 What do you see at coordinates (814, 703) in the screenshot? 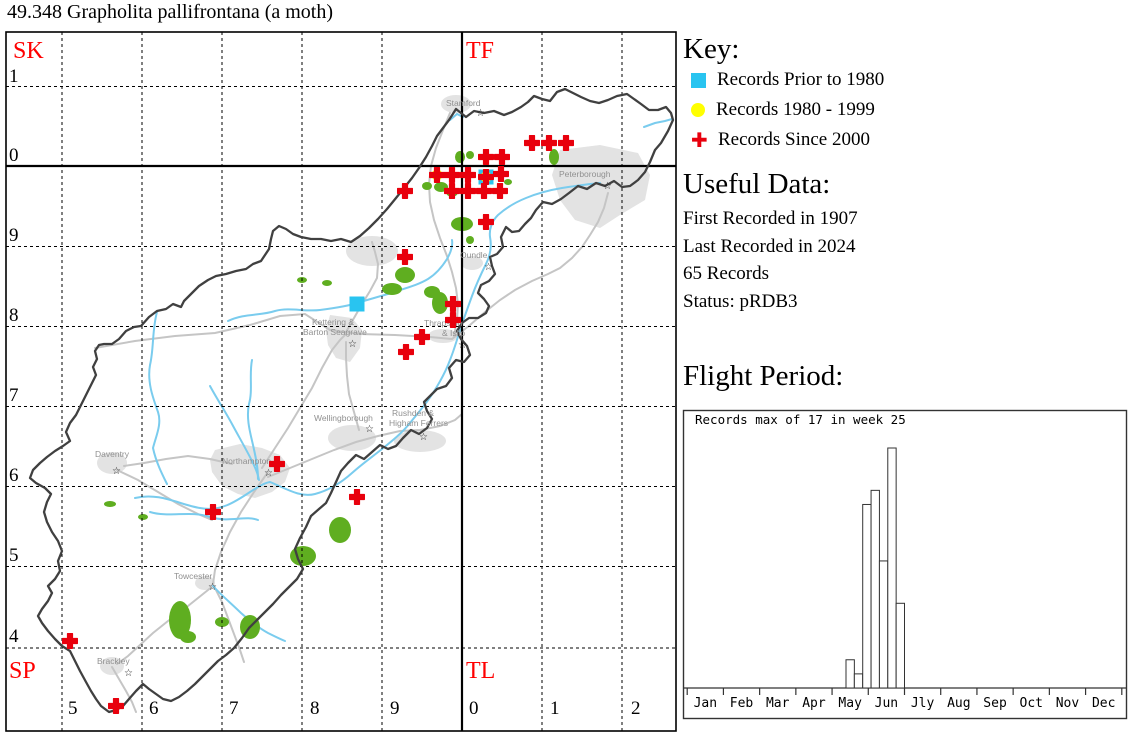
I see `month-label-Apr: Apr` at bounding box center [814, 703].